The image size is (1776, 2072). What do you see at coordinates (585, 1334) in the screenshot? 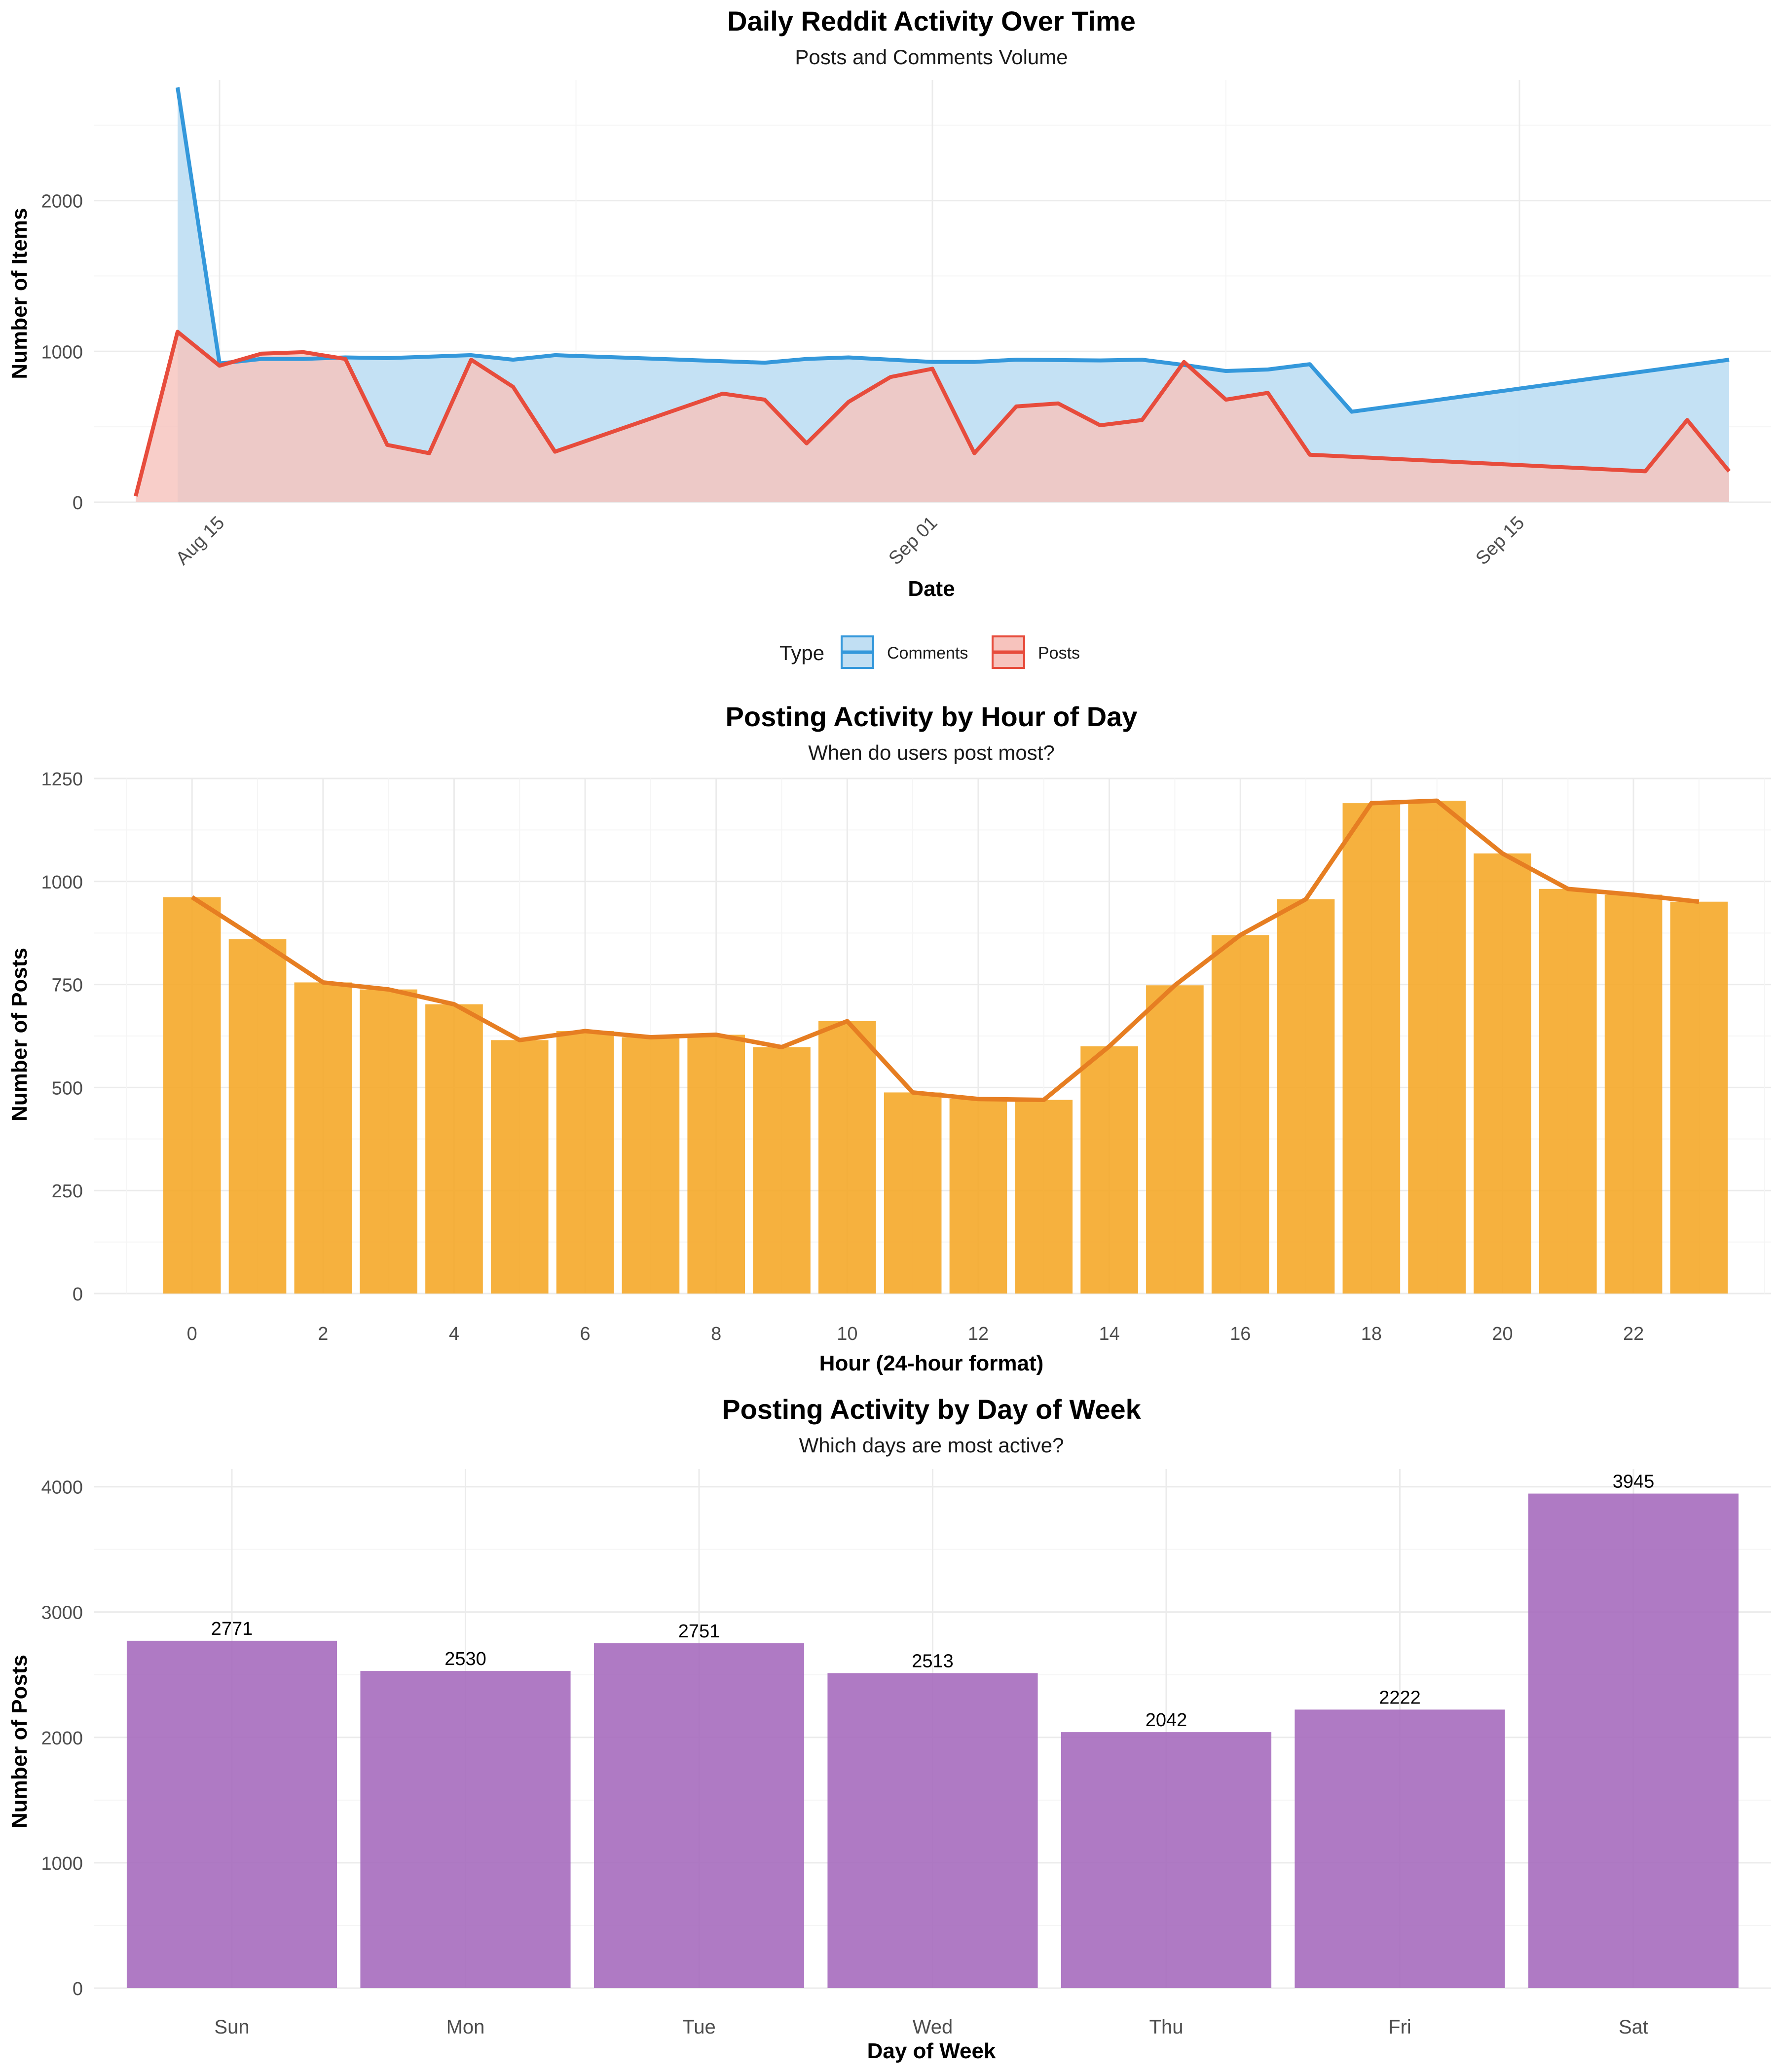
I see `hourly-x-tick-label: 6` at bounding box center [585, 1334].